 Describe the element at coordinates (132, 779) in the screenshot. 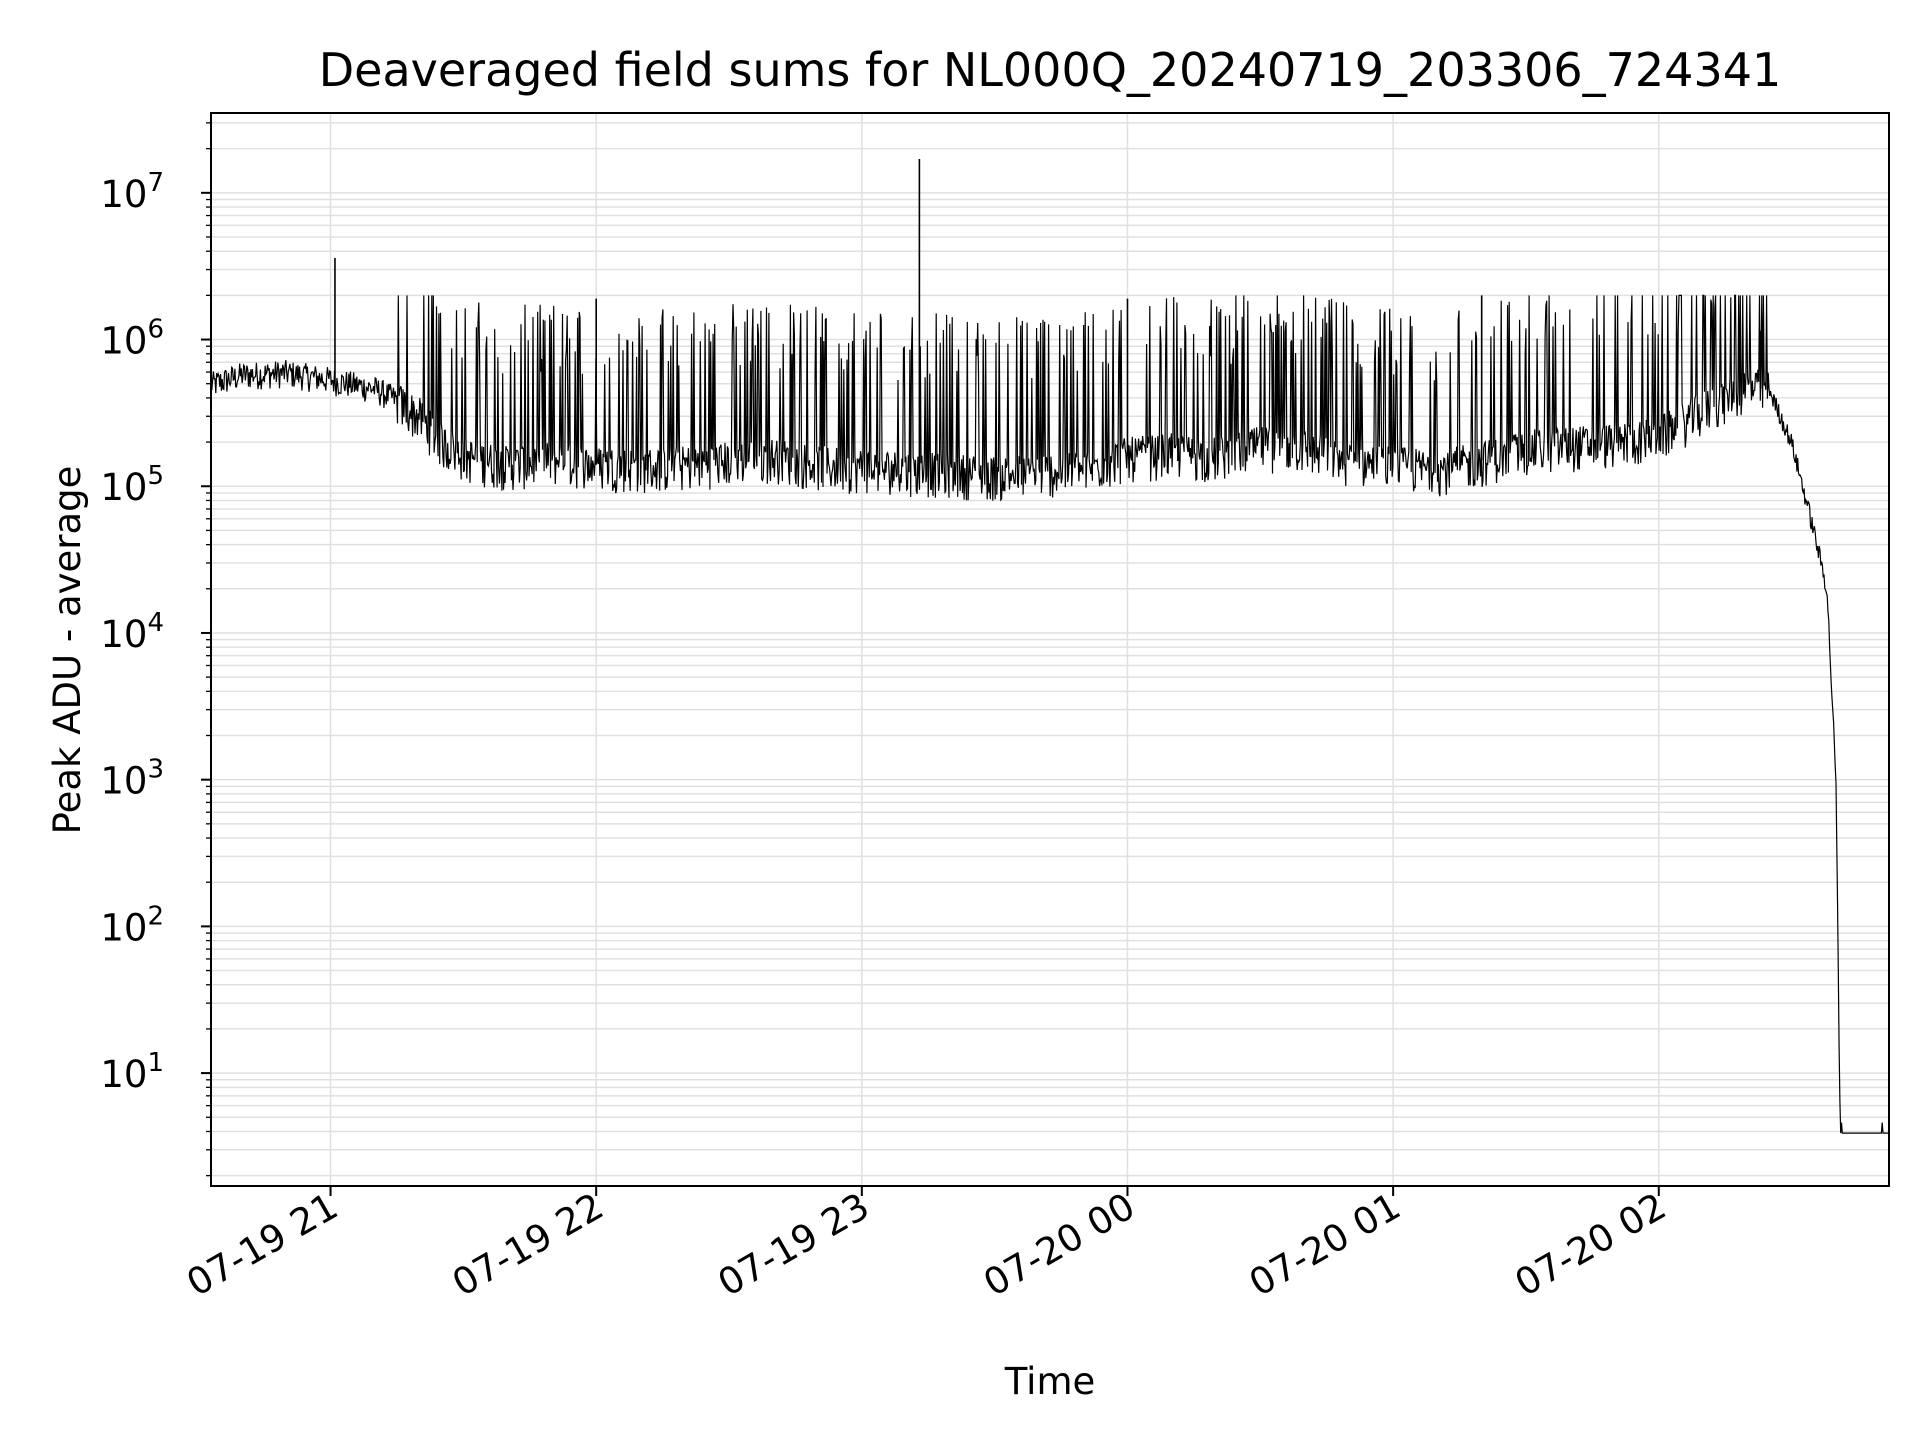

I see `y-tick-label: 103` at that location.